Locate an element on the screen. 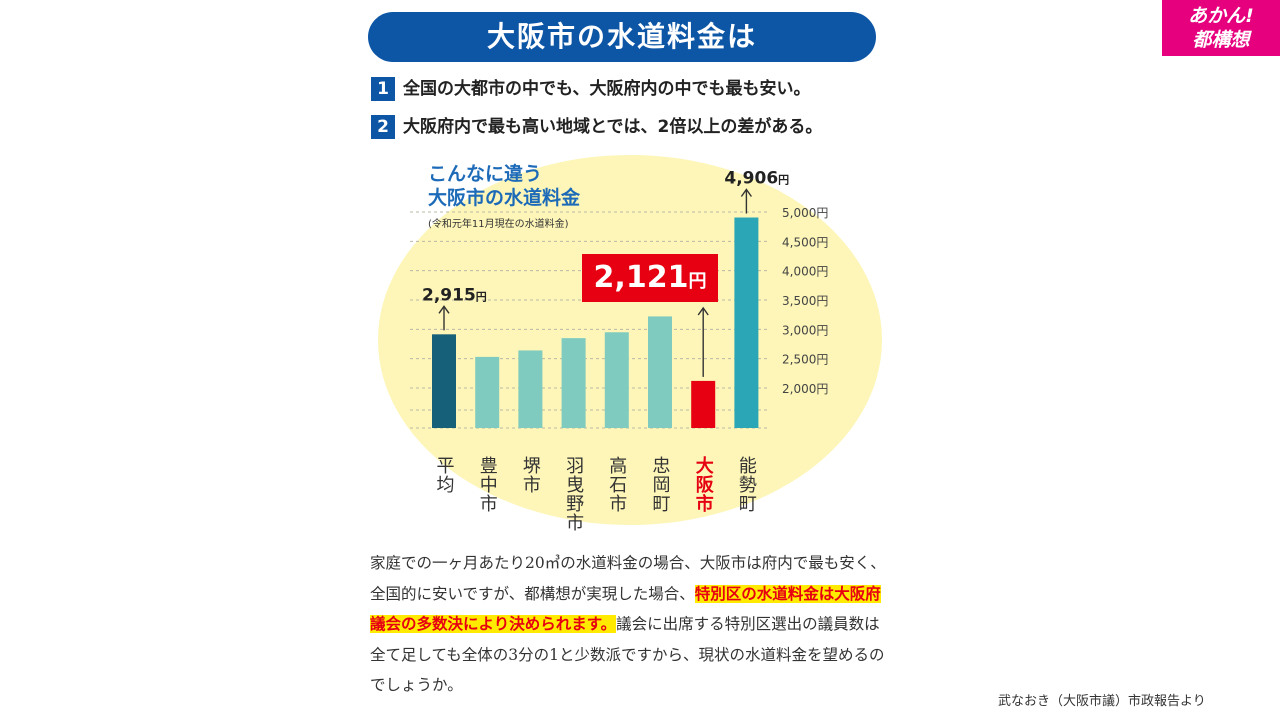  osaka-price-unit: 円 is located at coordinates (697, 281).